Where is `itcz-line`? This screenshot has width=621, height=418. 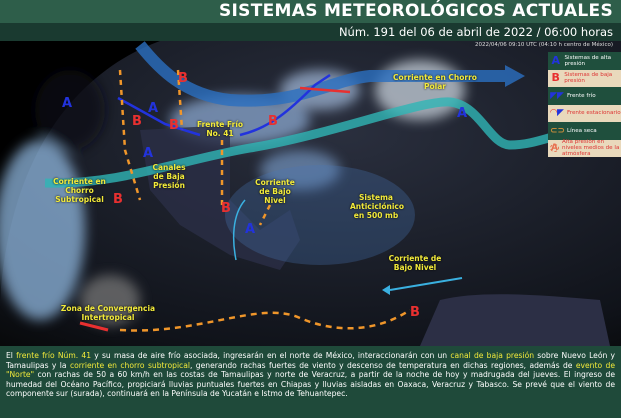
itcz-line is located at coordinates (94, 326).